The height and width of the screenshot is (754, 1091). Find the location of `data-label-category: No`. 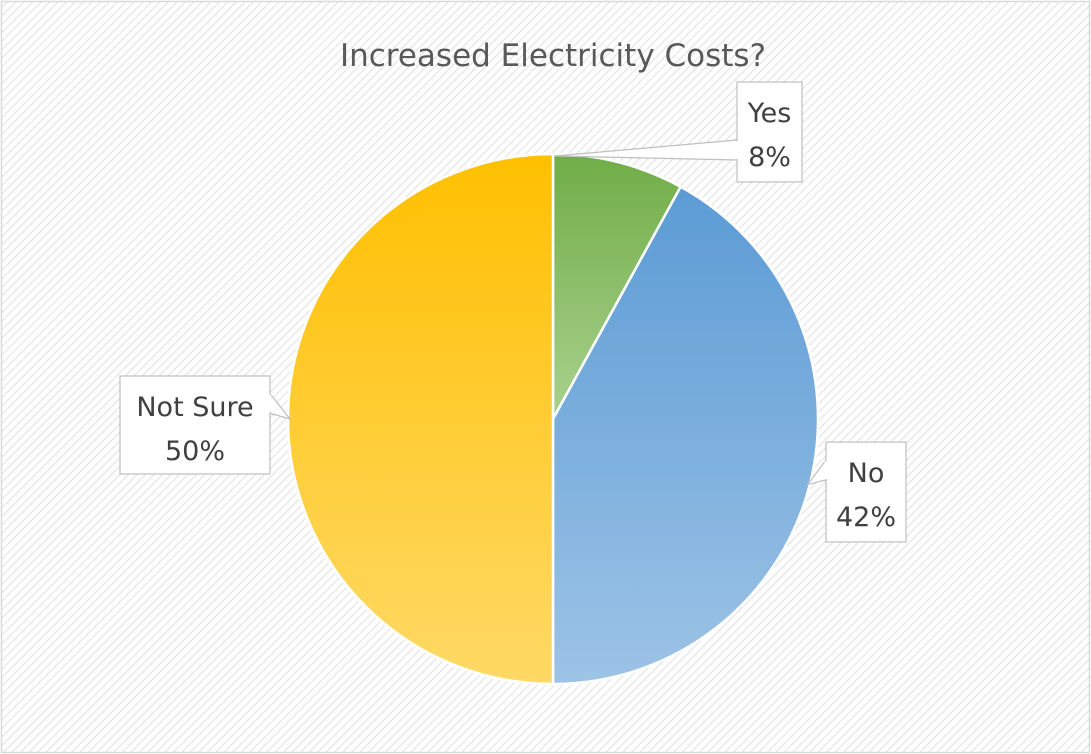

data-label-category: No is located at coordinates (866, 473).